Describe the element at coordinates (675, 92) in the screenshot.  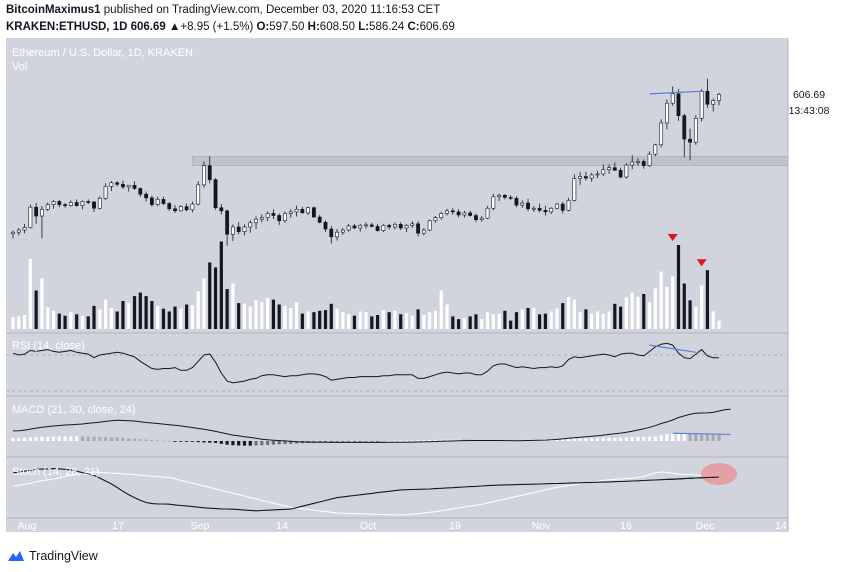
I see `price-divergence-line` at that location.